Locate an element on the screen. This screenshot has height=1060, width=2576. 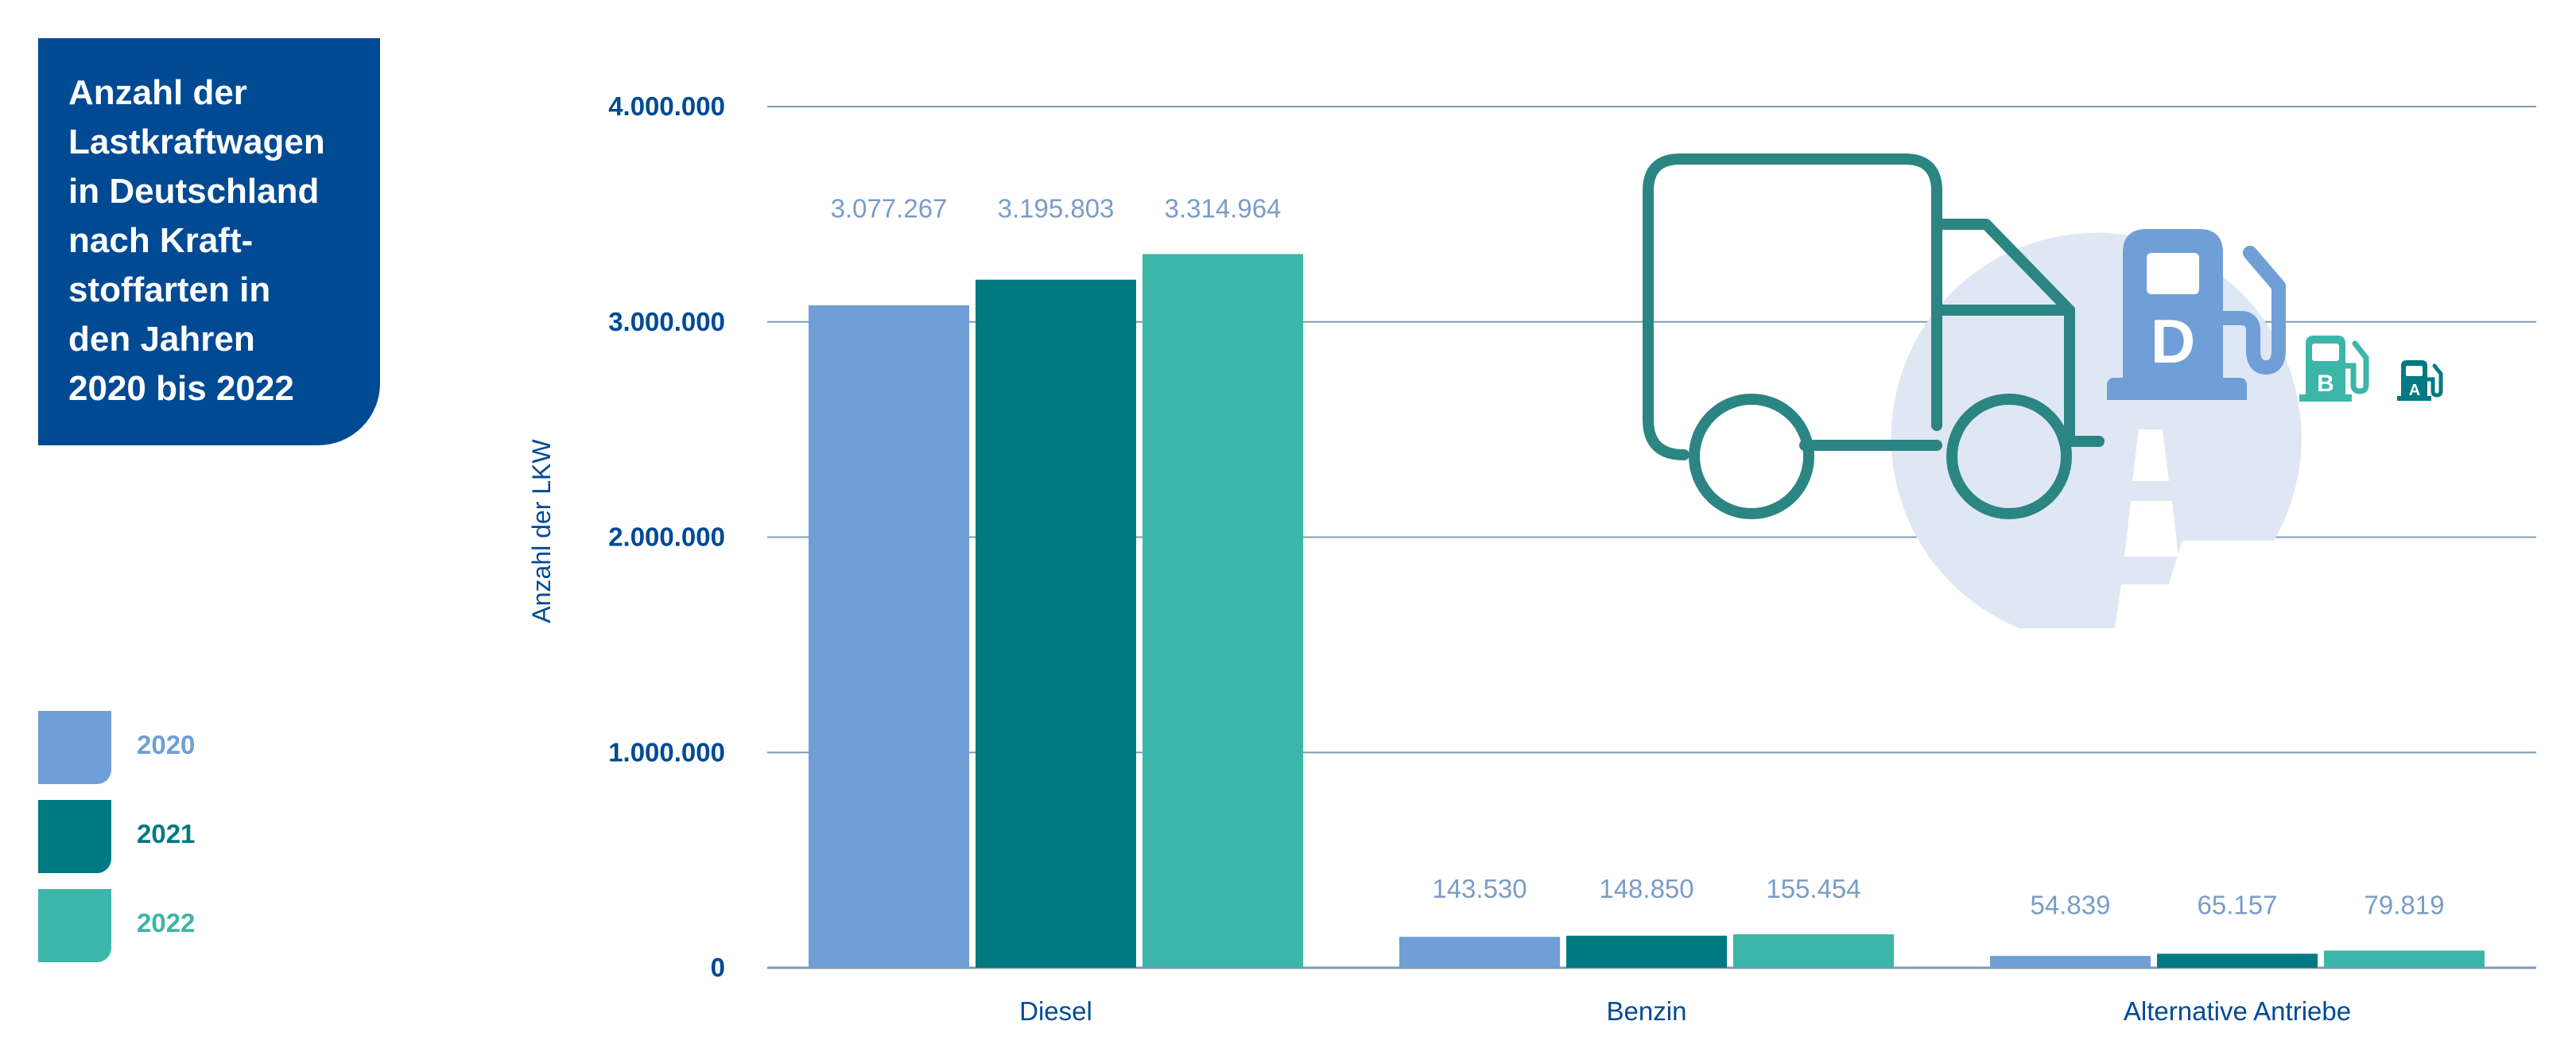
y-axis-label: Anzahl der LKW is located at coordinates (542, 531).